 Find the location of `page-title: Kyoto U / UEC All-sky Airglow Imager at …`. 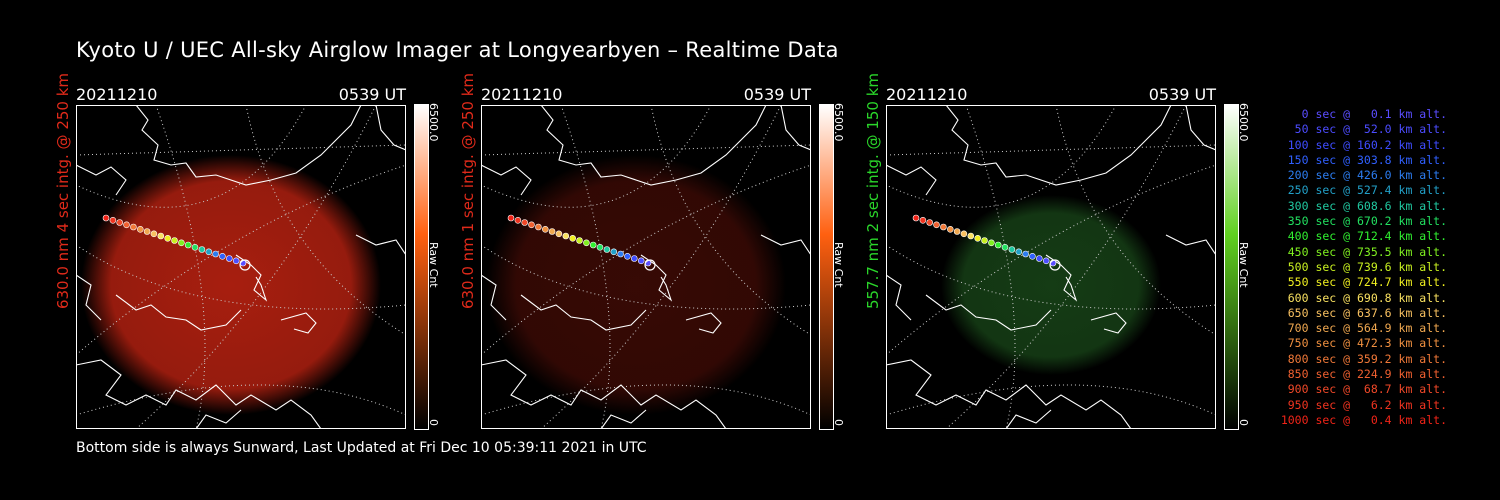

page-title: Kyoto U / UEC All-sky Airglow Imager at … is located at coordinates (457, 50).